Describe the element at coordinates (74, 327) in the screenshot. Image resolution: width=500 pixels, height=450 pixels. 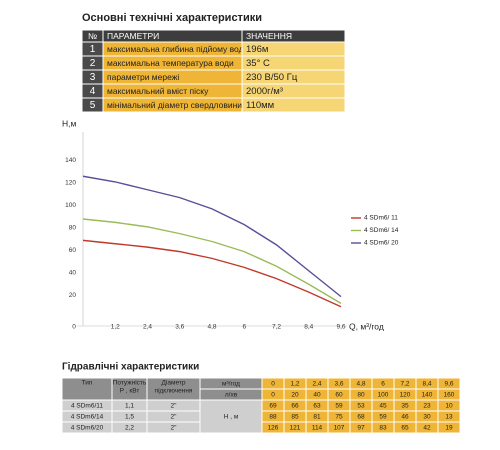
I see `x-tick-label: 0` at that location.